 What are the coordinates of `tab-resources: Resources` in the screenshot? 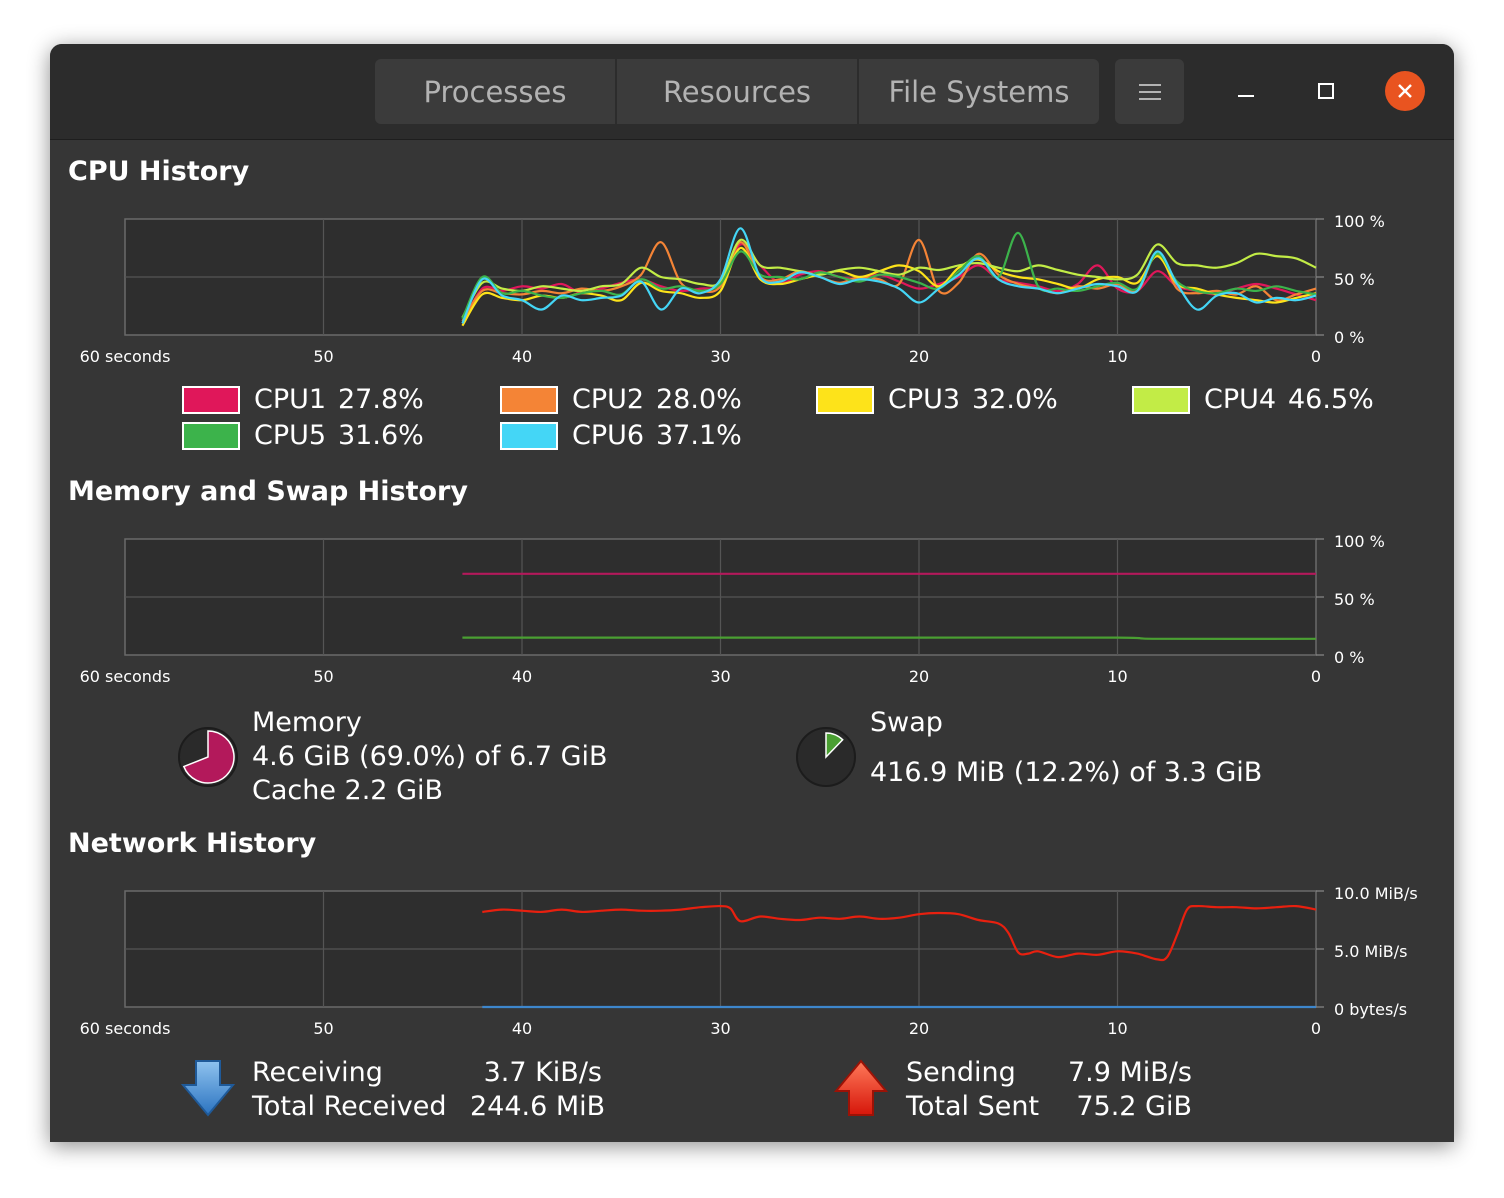 It's located at (737, 91).